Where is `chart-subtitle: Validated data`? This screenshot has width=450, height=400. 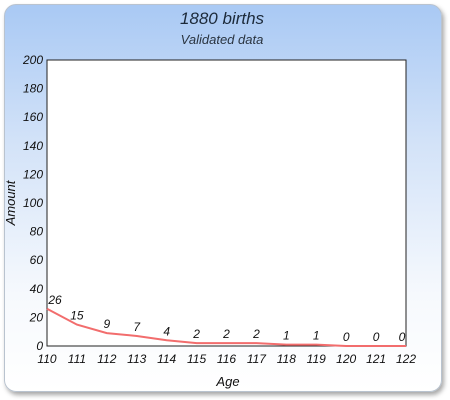 chart-subtitle: Validated data is located at coordinates (222, 39).